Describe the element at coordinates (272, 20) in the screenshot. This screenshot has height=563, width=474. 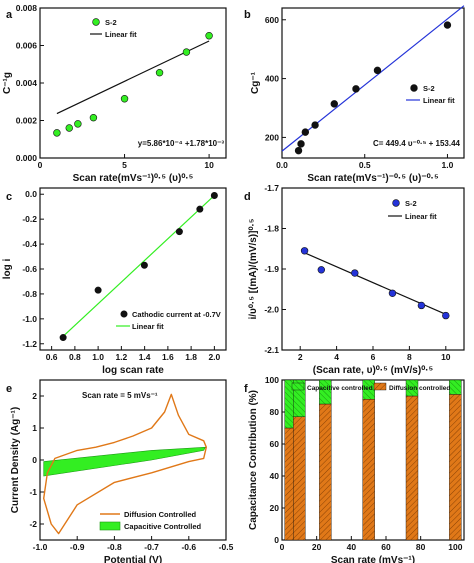
I see `y-tick-label: 600` at that location.